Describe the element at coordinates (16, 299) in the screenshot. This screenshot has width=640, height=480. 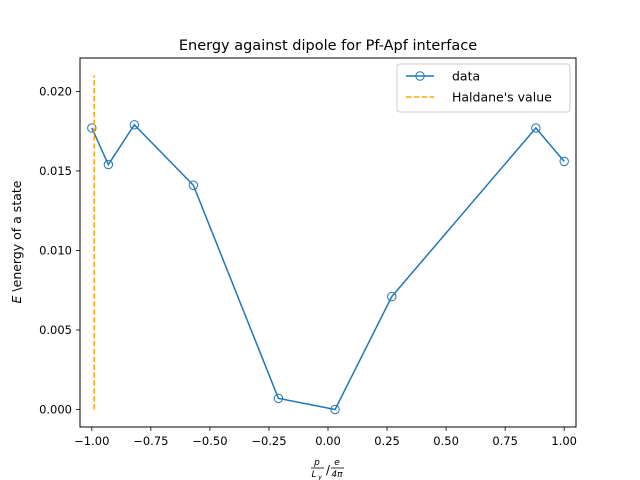
I see `y-label-italic: E` at that location.